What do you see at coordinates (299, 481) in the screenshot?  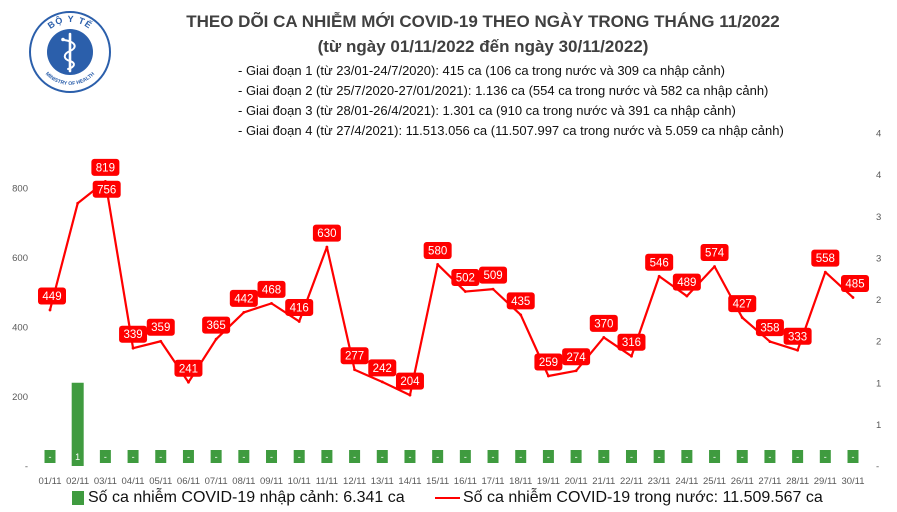 I see `x-tick-label-10-11: 10/11` at bounding box center [299, 481].